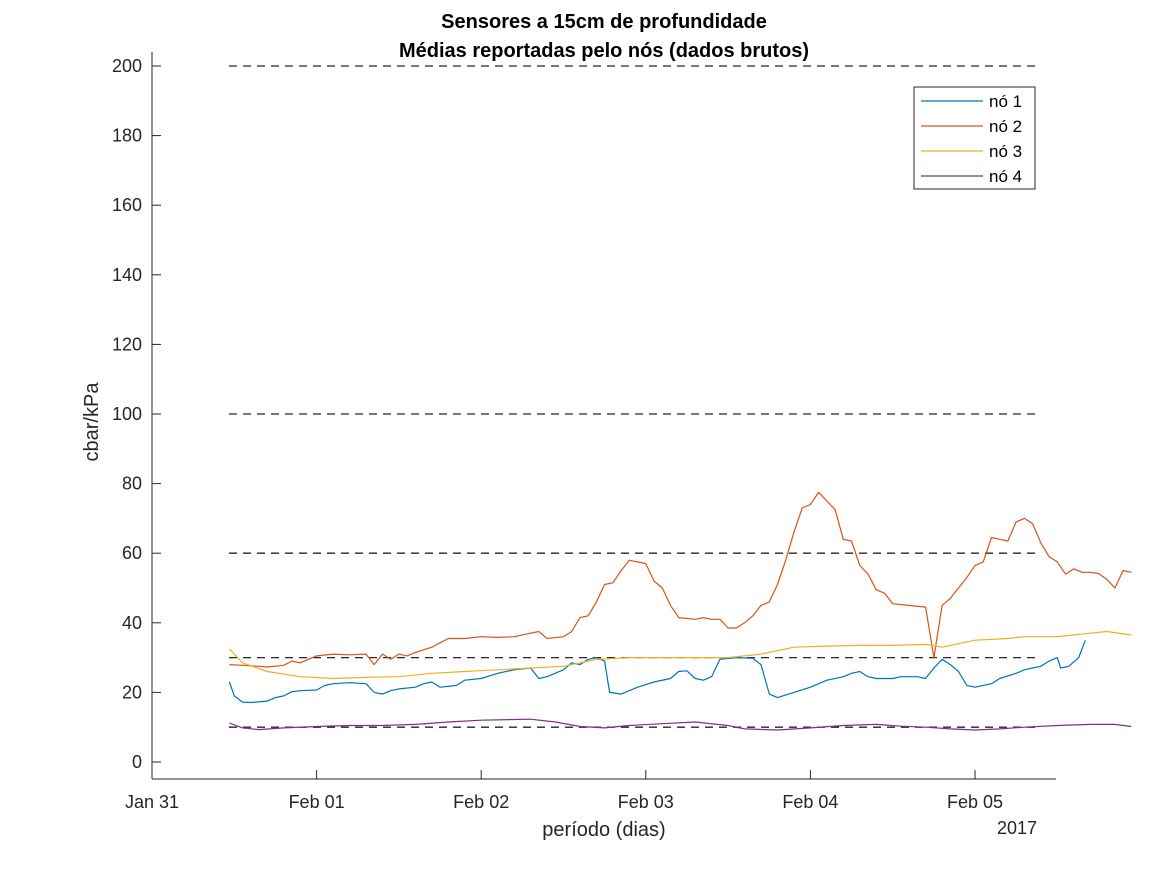 This screenshot has width=1167, height=875. What do you see at coordinates (132, 623) in the screenshot?
I see `y-tick-label: 40` at bounding box center [132, 623].